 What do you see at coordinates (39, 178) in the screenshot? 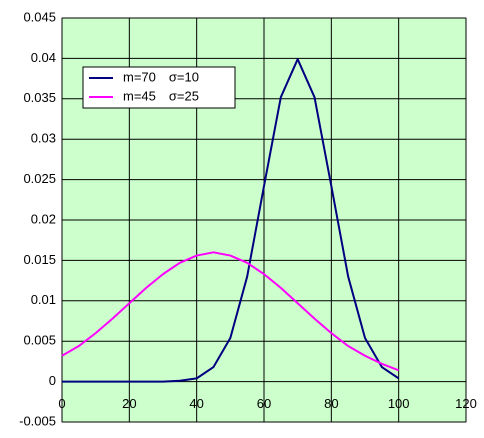
I see `y-tick-label: 0.025` at bounding box center [39, 178].